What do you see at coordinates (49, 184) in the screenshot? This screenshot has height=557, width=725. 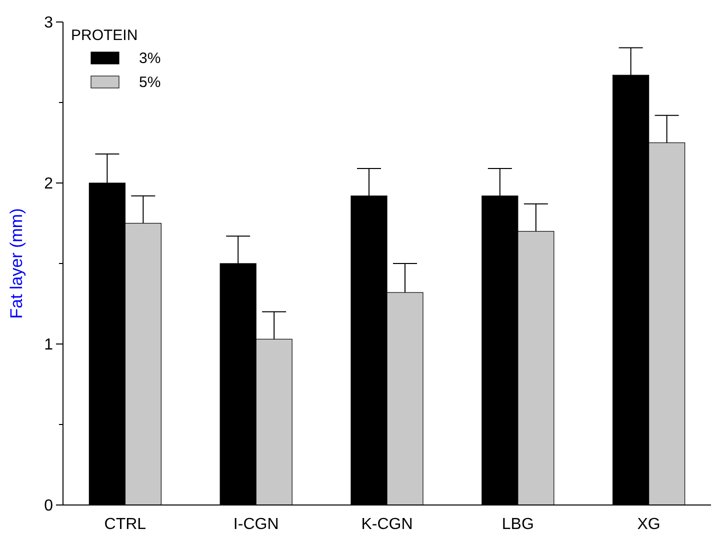 I see `y-tick-label: 2` at bounding box center [49, 184].